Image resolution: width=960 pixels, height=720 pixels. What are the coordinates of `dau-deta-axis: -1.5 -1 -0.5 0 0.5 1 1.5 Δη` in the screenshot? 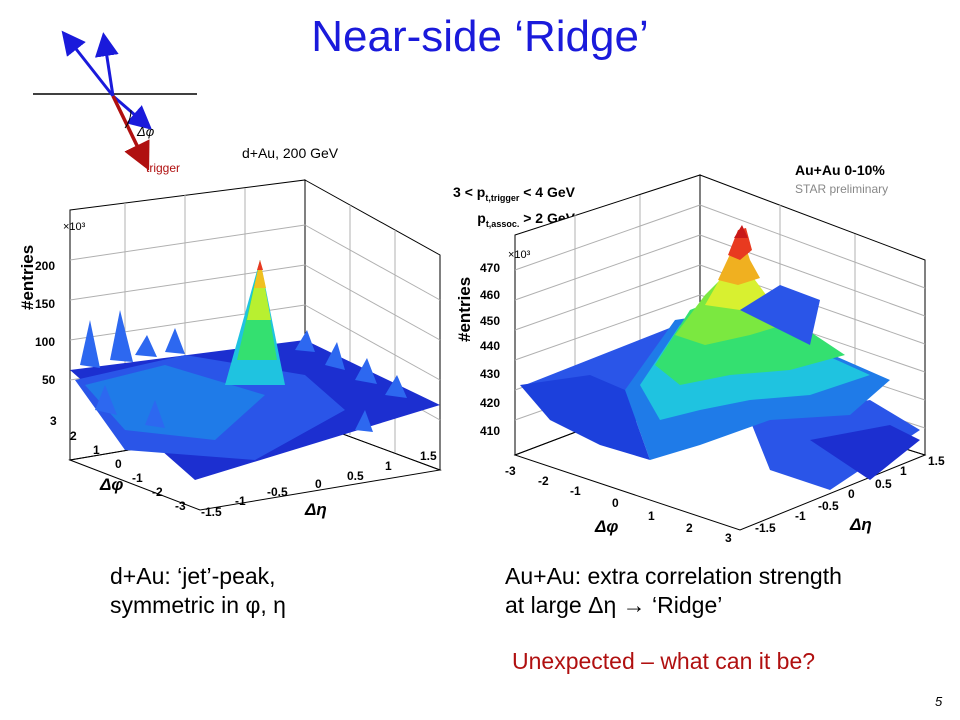 It's located at (319, 484).